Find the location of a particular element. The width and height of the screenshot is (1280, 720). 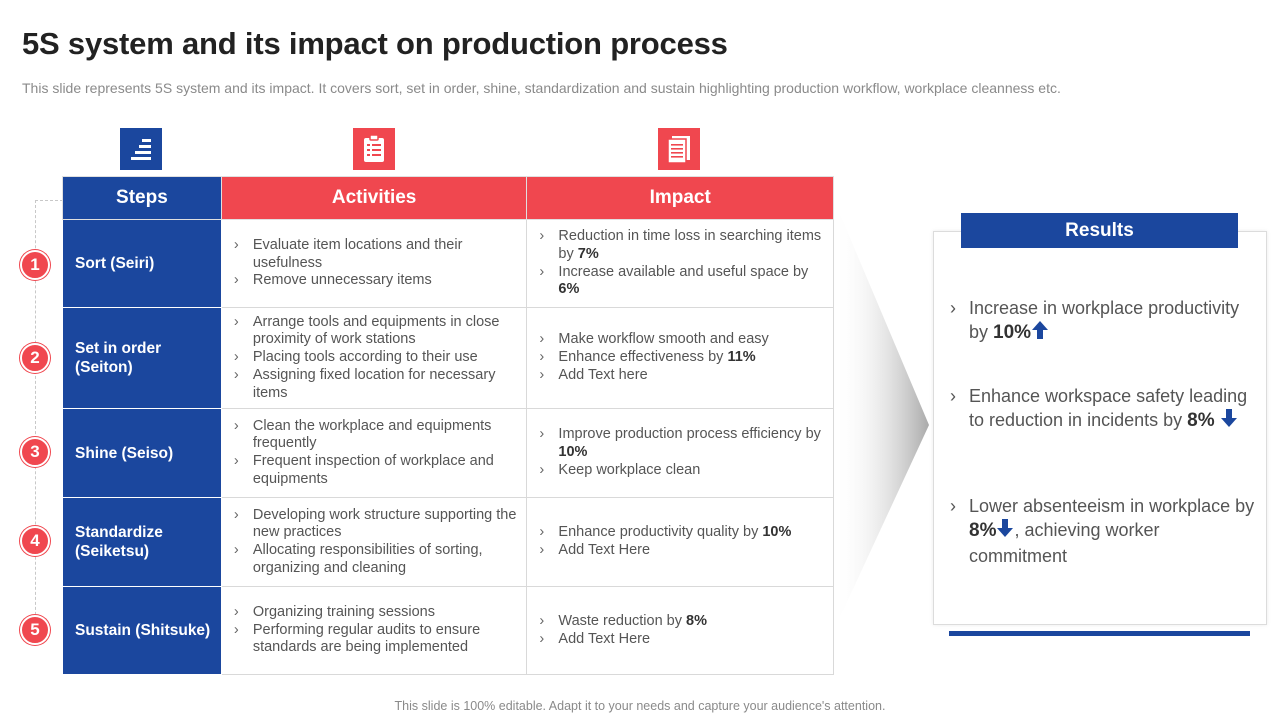

step-name: Standardize (Seiketsu) is located at coordinates (142, 542).